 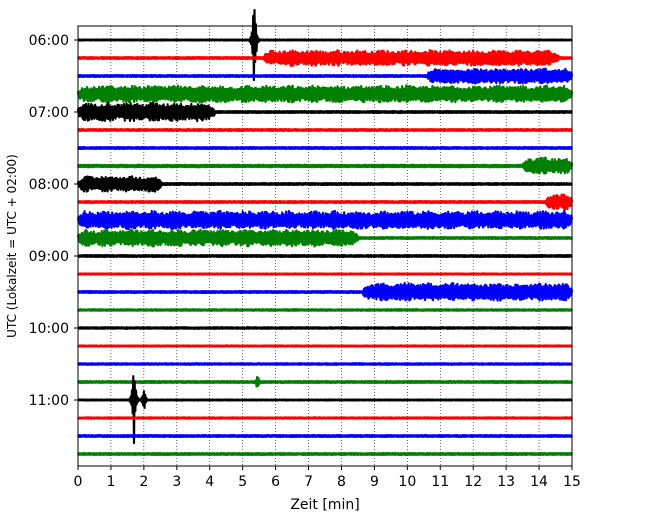 What do you see at coordinates (327, 478) in the screenshot?
I see `x-axis-ticks: 0 1 2 3 4 5 6 7 8 9 10 11 12 13 14 15` at bounding box center [327, 478].